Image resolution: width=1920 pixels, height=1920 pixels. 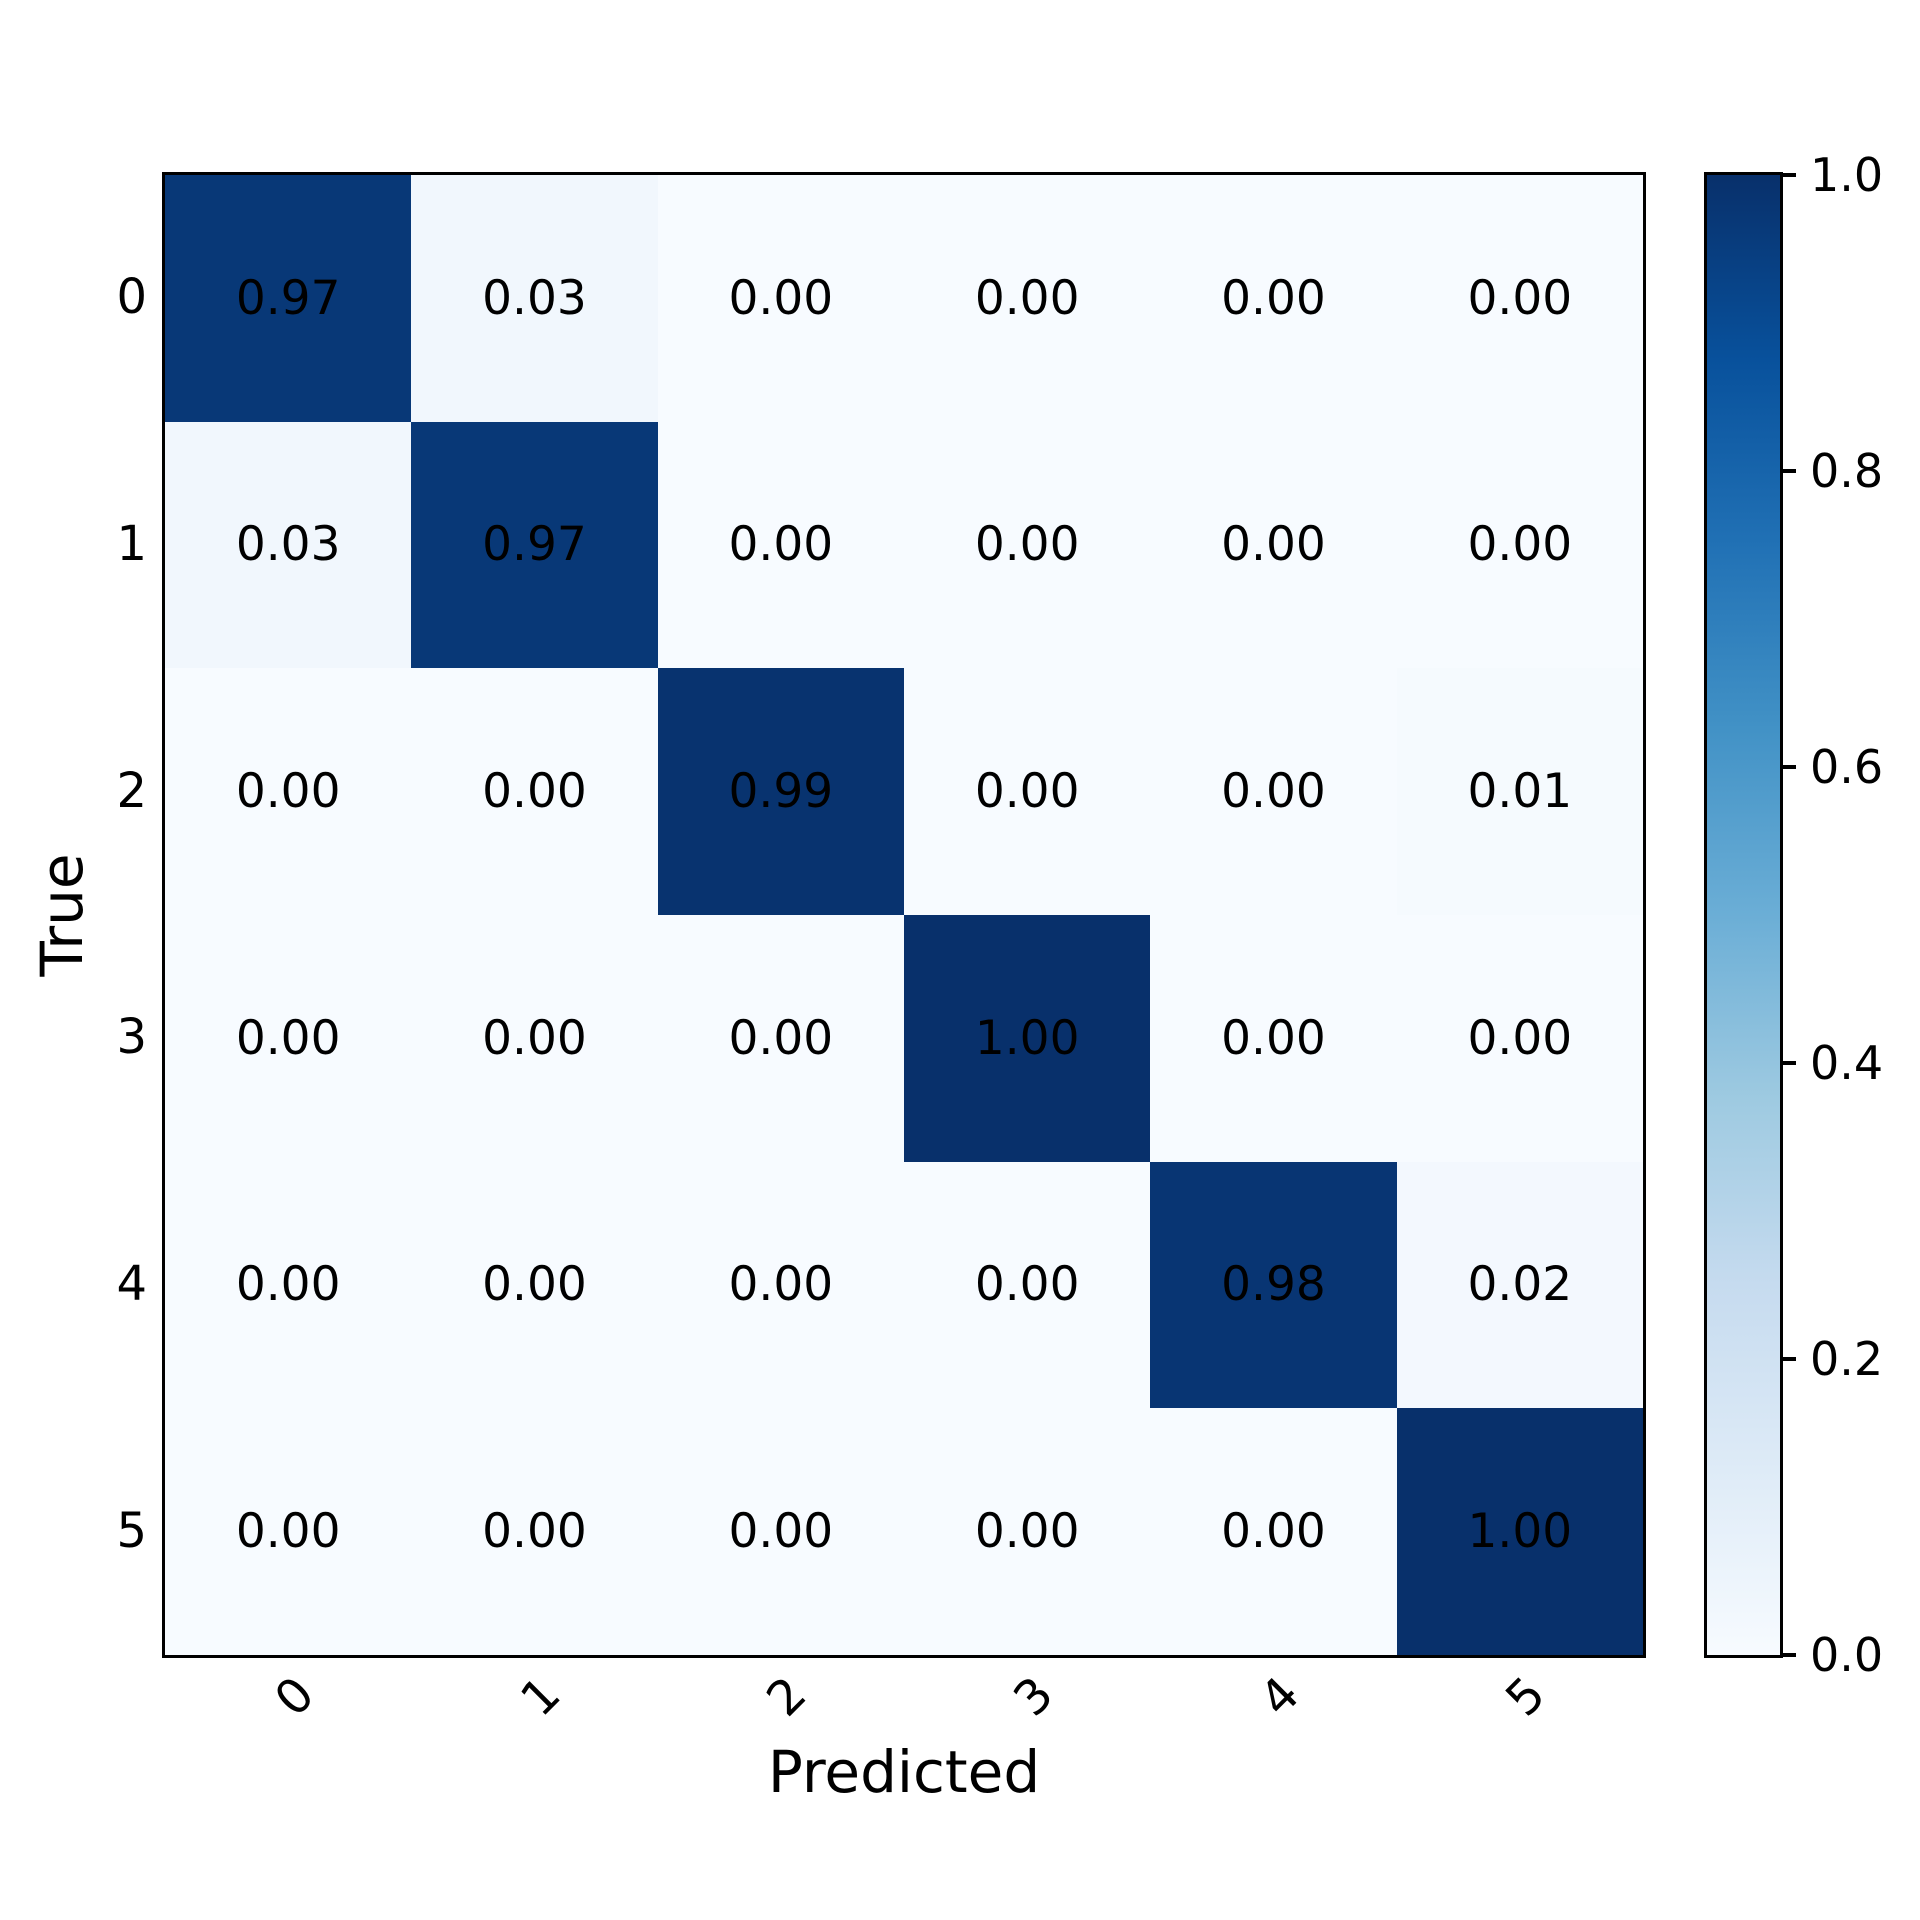 What do you see at coordinates (534, 545) in the screenshot?
I see `matrix-cell-r1c1: 0.97` at bounding box center [534, 545].